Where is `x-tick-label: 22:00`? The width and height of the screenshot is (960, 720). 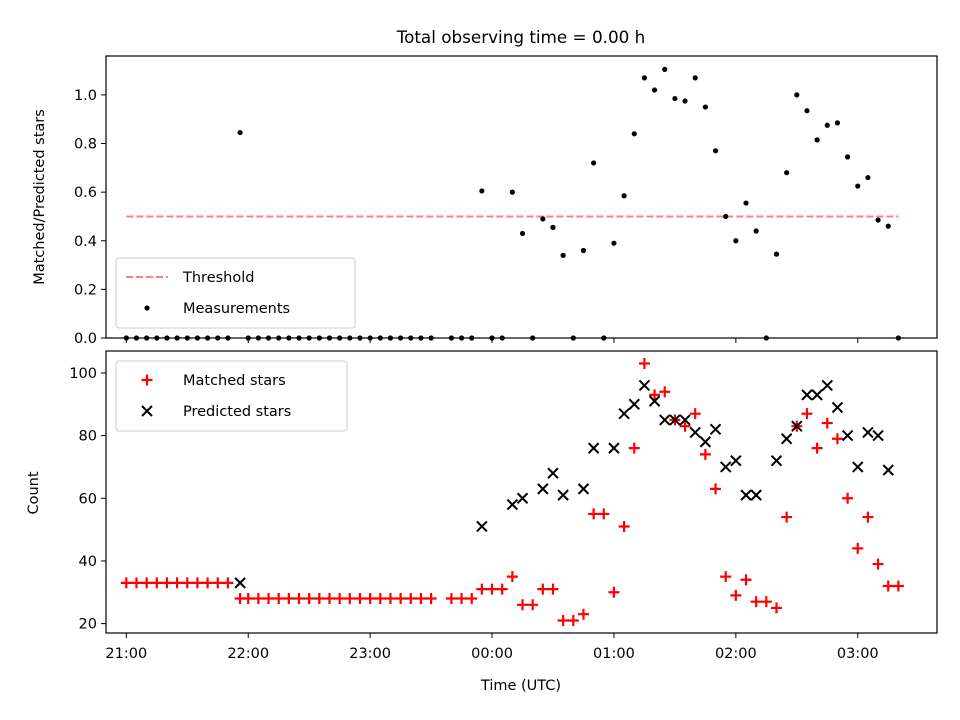
x-tick-label: 22:00 is located at coordinates (248, 654).